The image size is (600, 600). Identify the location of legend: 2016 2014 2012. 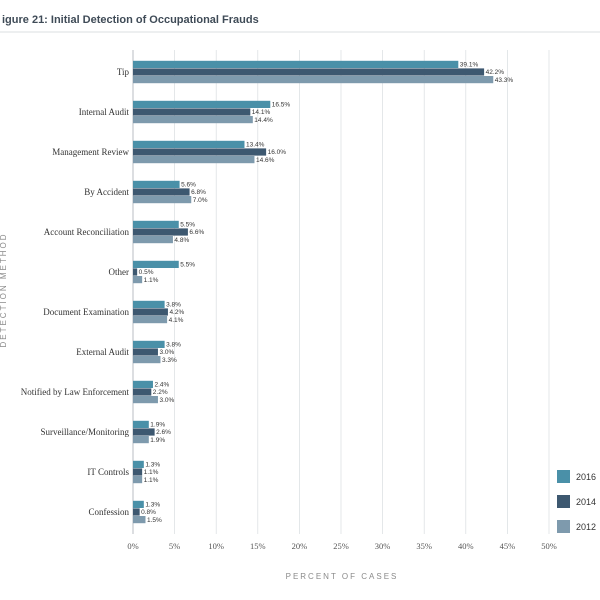
(576, 501).